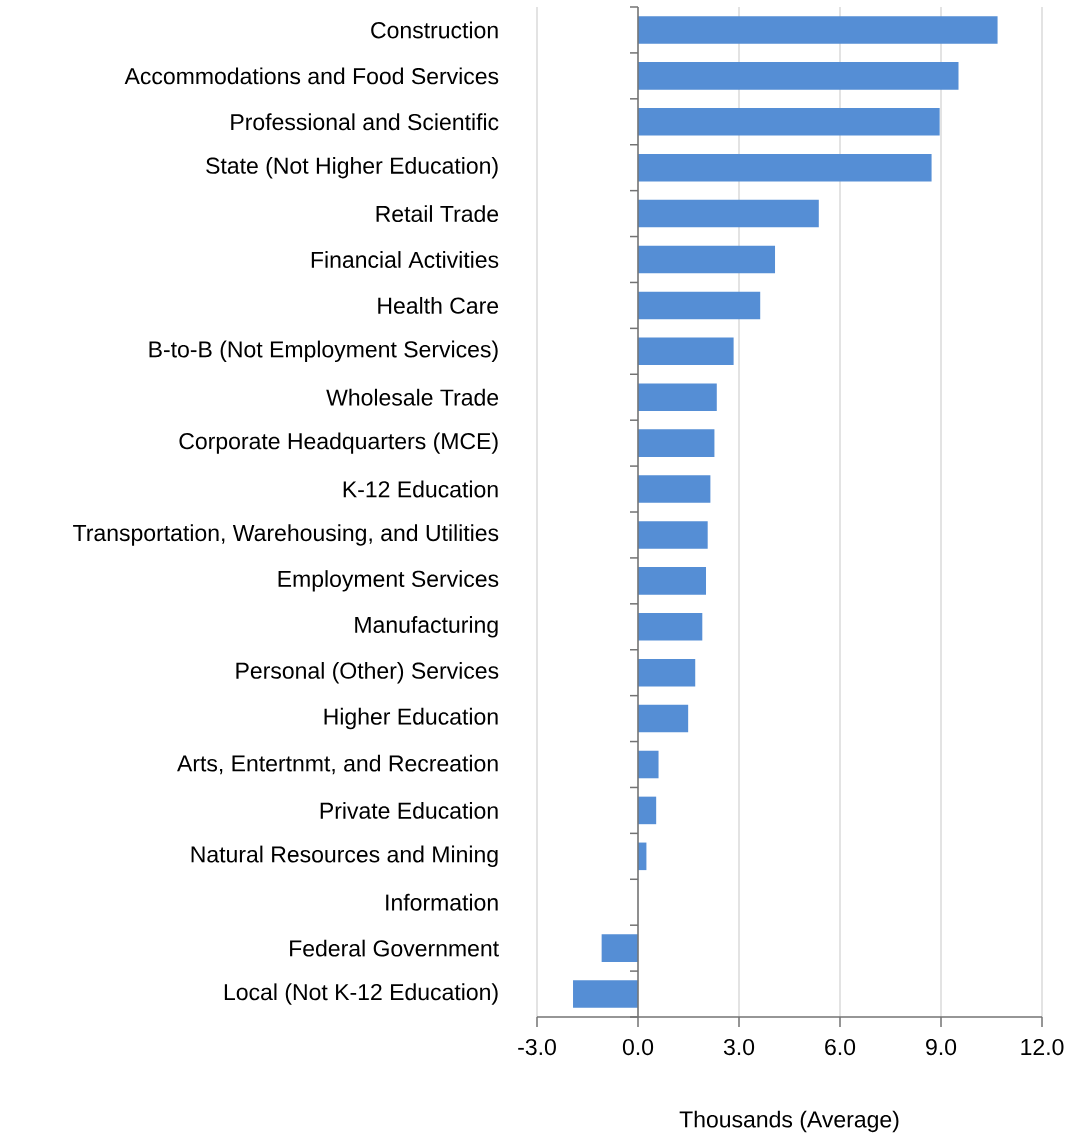 The width and height of the screenshot is (1084, 1148). What do you see at coordinates (361, 994) in the screenshot?
I see `y-tick-label: Local (Not K-12 Education)` at bounding box center [361, 994].